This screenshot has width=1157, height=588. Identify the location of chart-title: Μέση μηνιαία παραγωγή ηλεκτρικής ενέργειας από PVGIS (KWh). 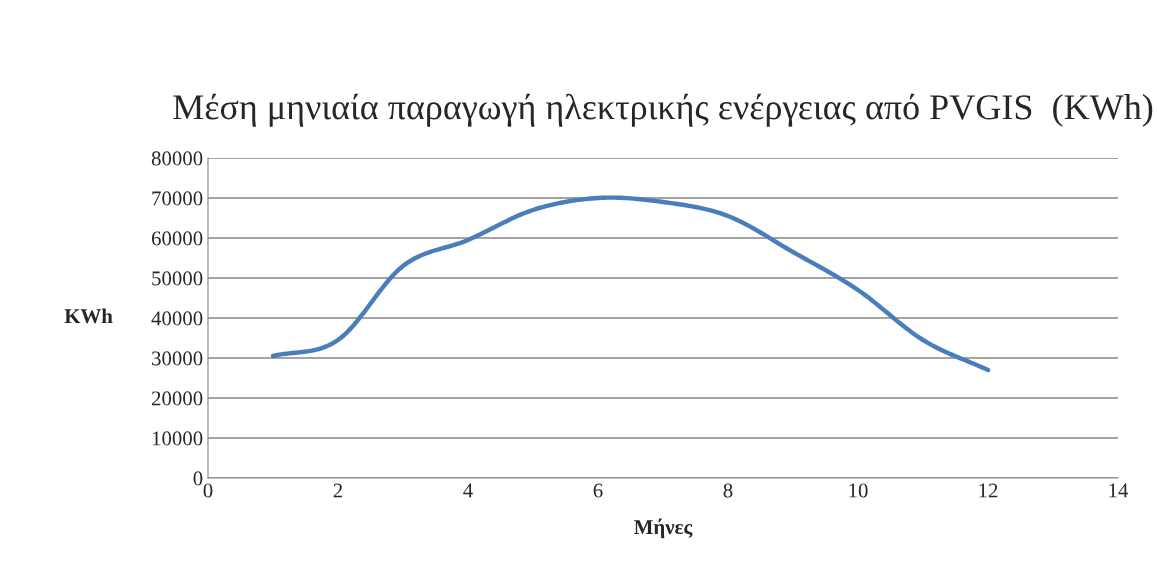
(663, 110).